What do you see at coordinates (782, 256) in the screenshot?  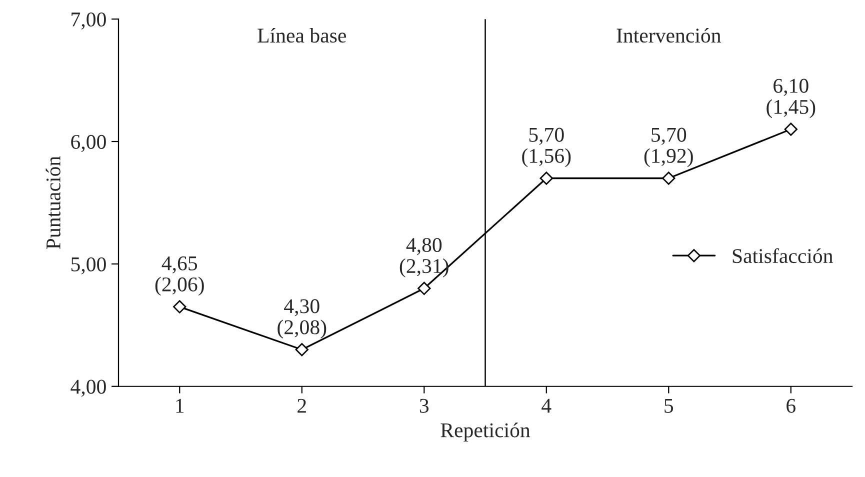 I see `legend-label: Satisfacción` at bounding box center [782, 256].